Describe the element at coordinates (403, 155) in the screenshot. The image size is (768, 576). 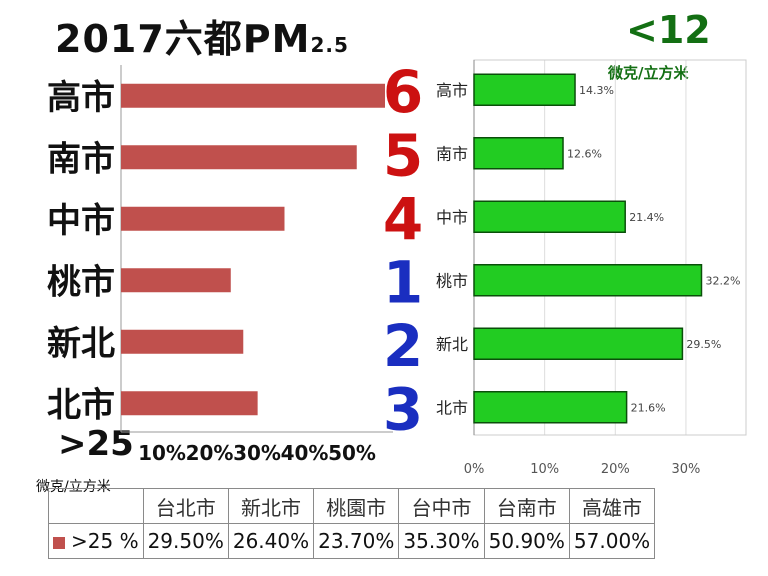
I see `rank-number: 5` at that location.